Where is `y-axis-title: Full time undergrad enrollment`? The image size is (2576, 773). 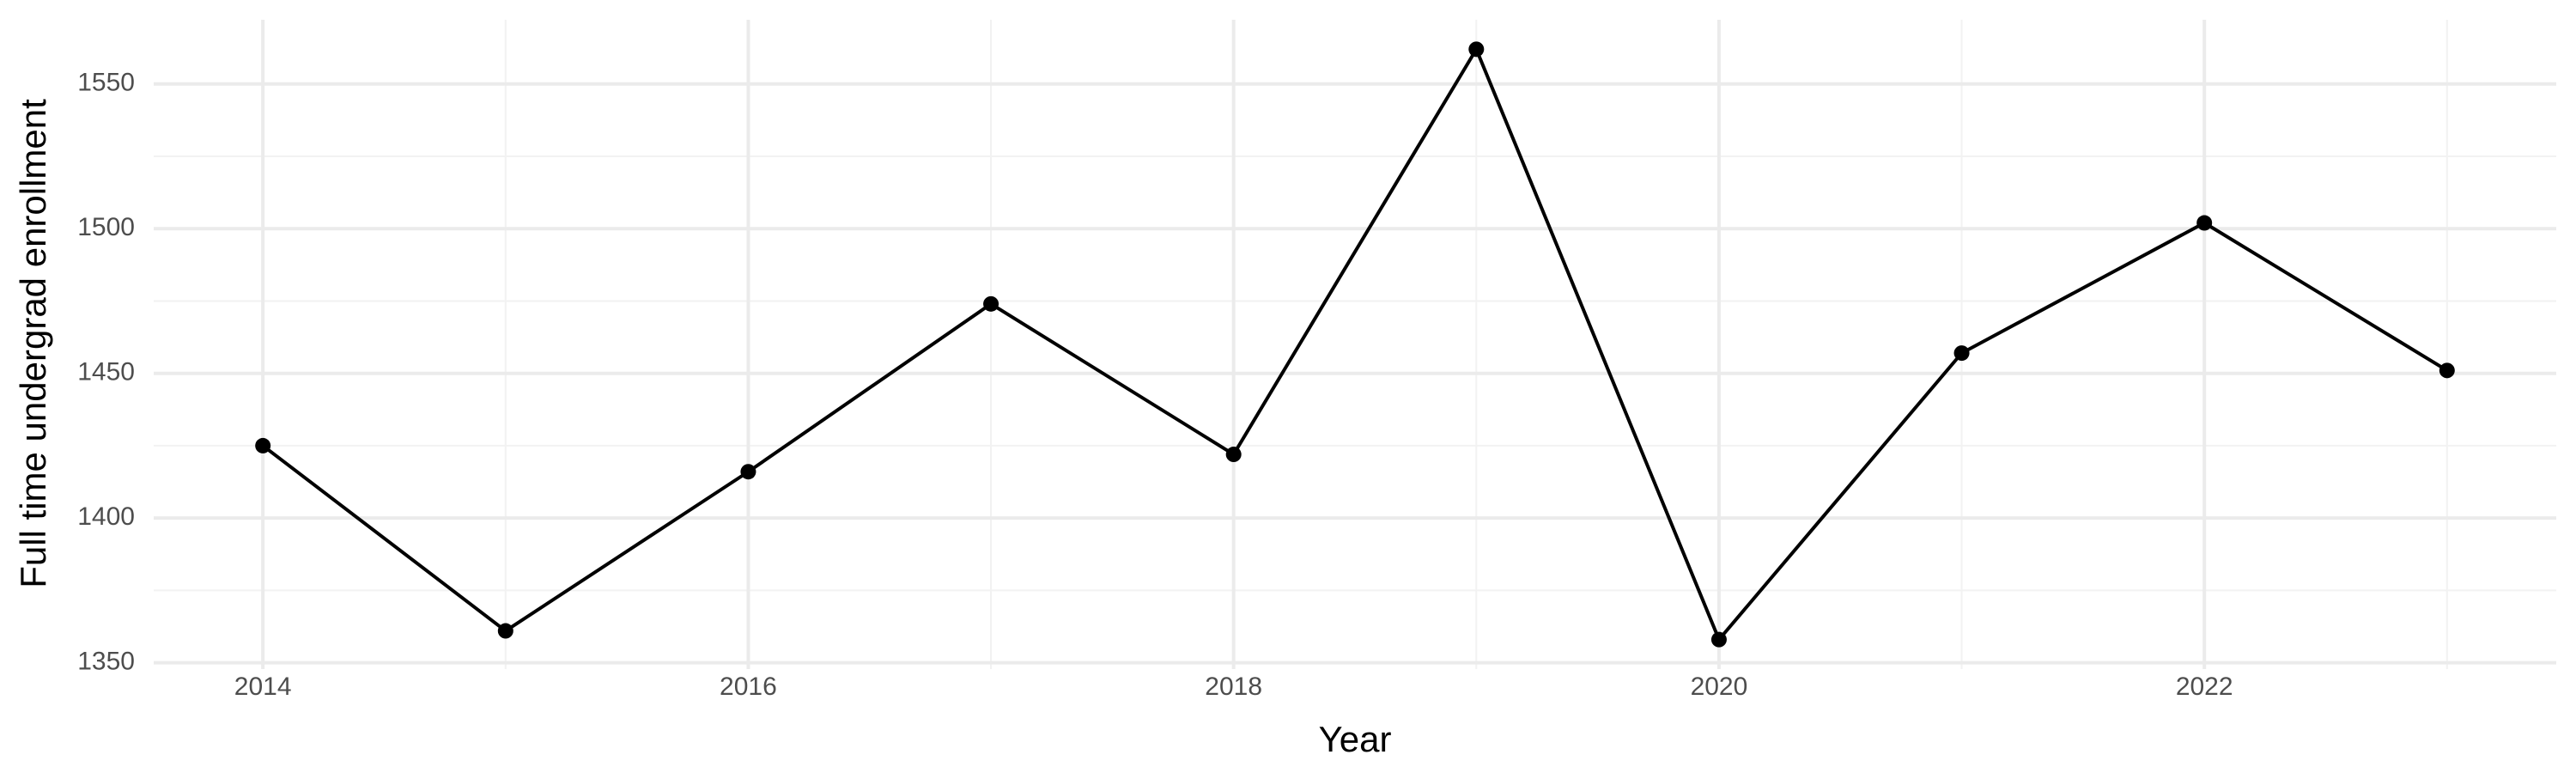
y-axis-title: Full time undergrad enrollment is located at coordinates (33, 343).